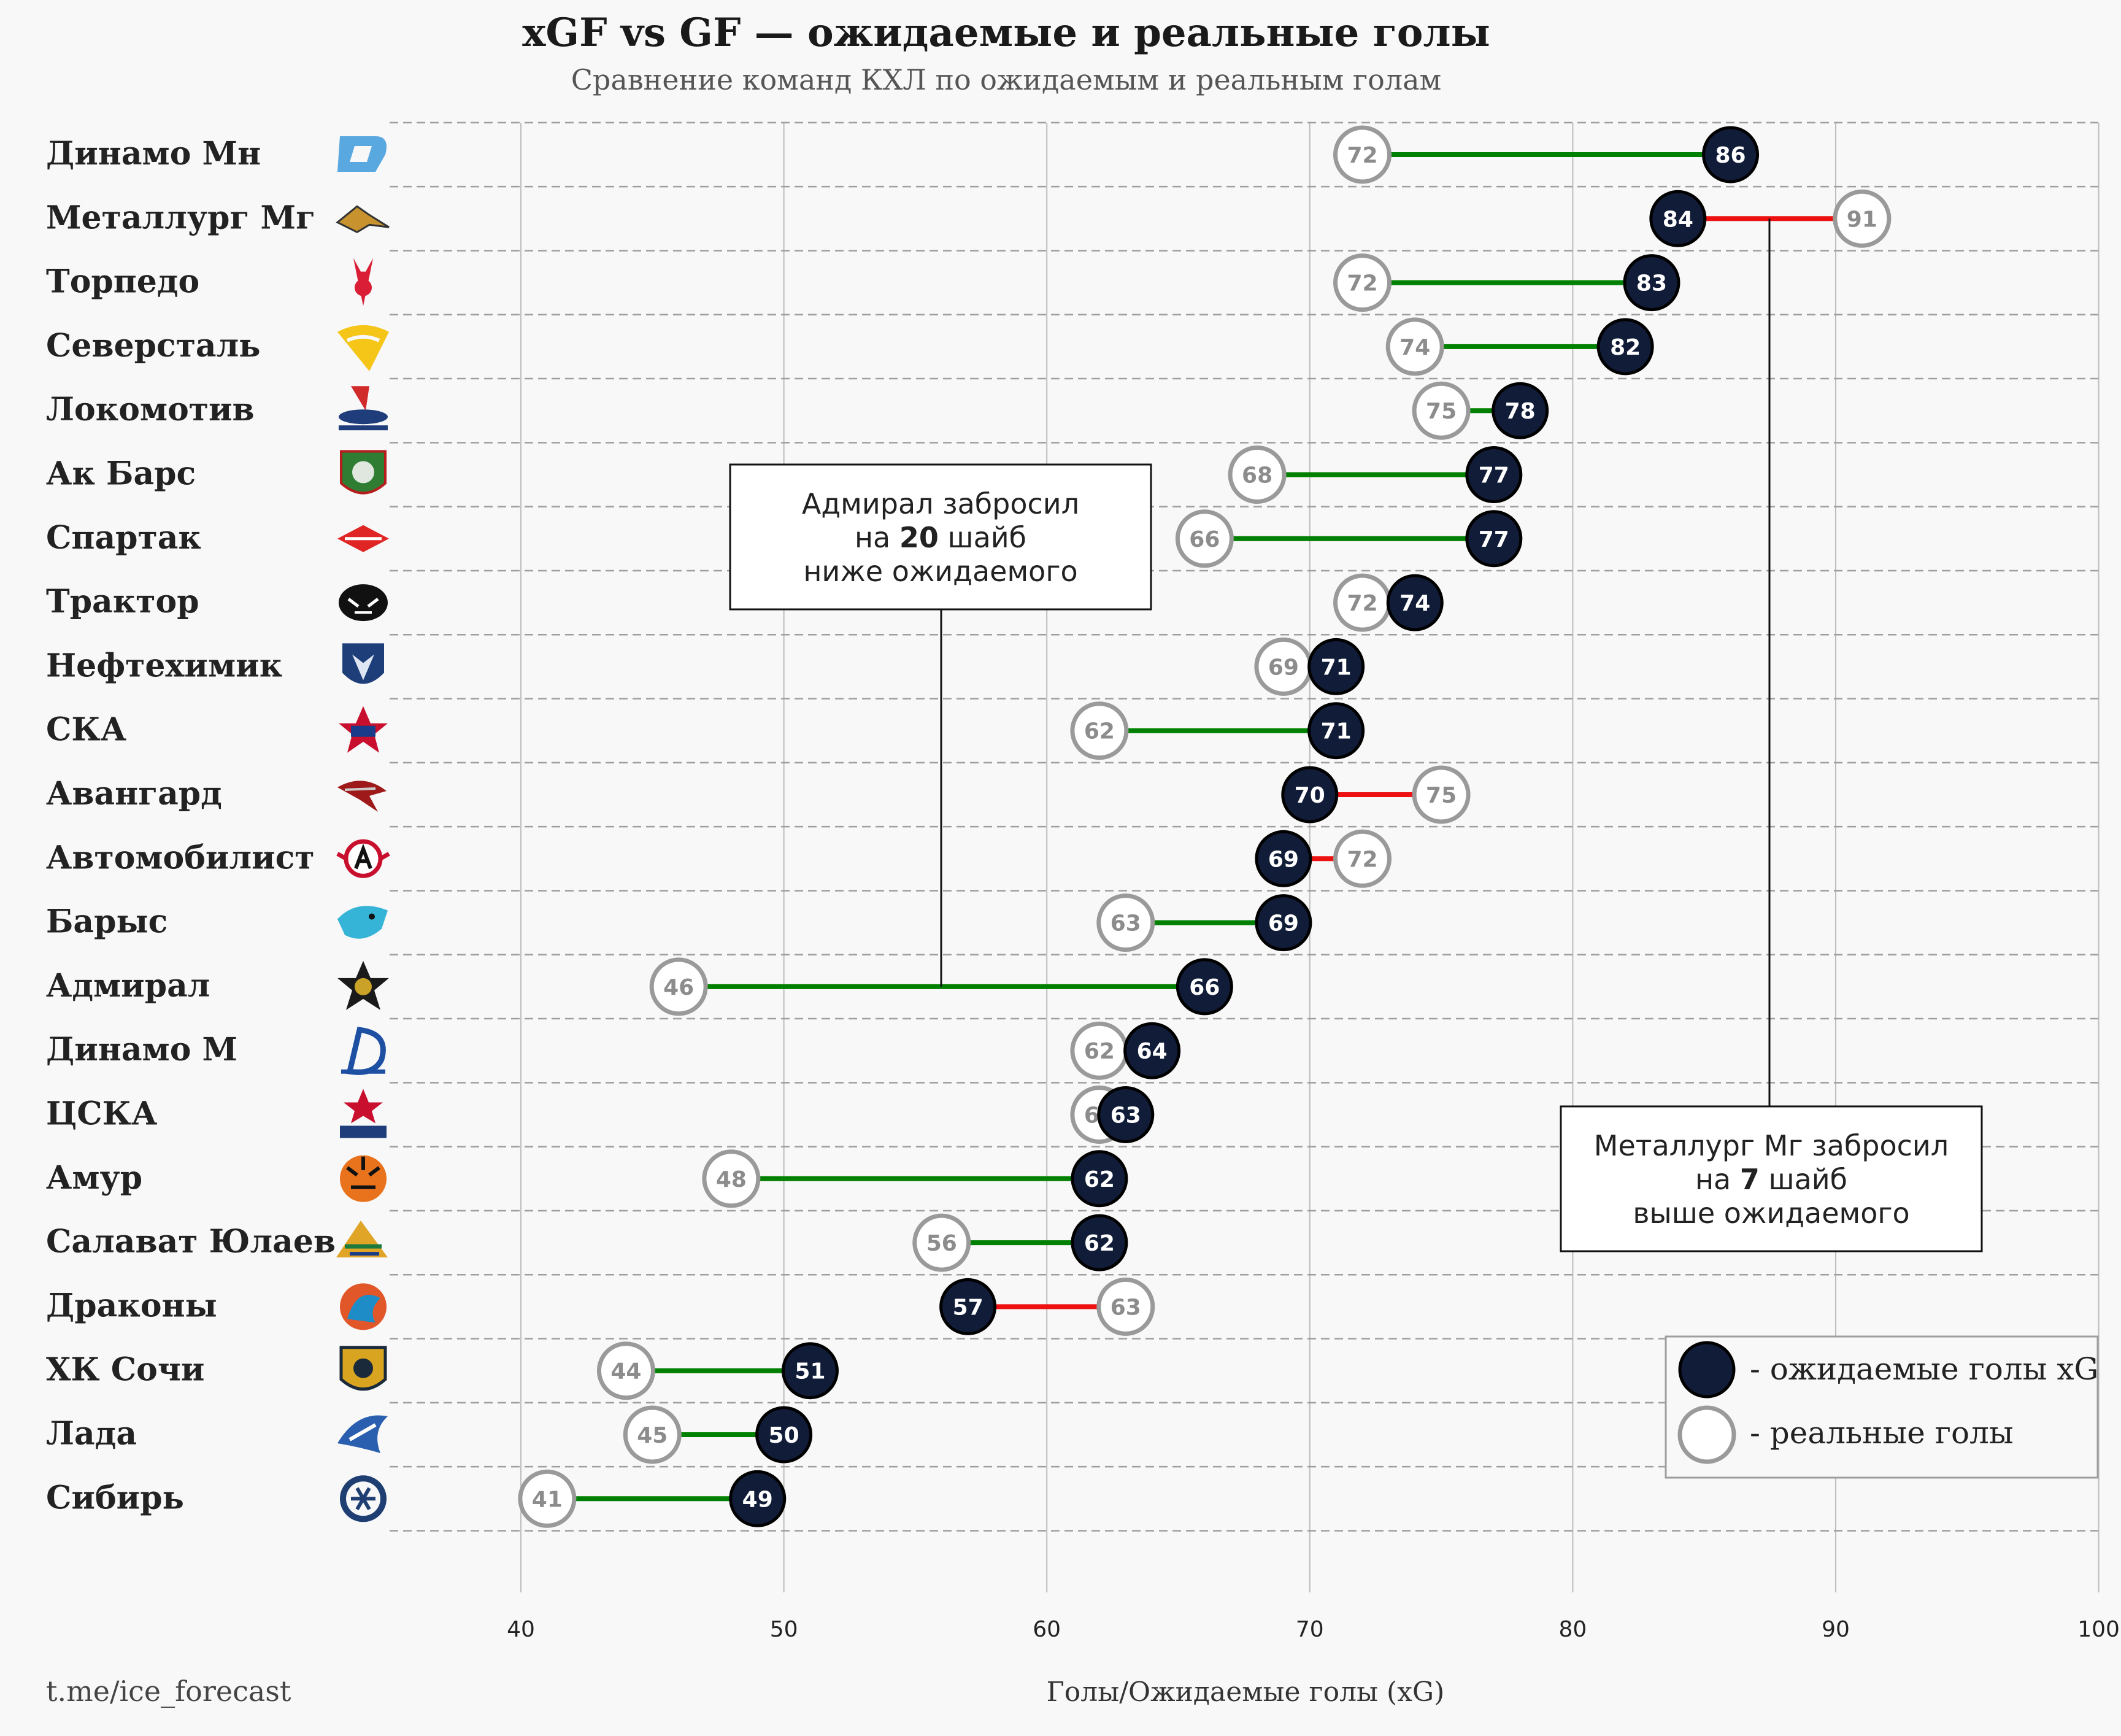 This screenshot has width=2121, height=1736. Describe the element at coordinates (1882, 1407) in the screenshot. I see `legend: - ожидаемые голы xG - реальные голы` at that location.